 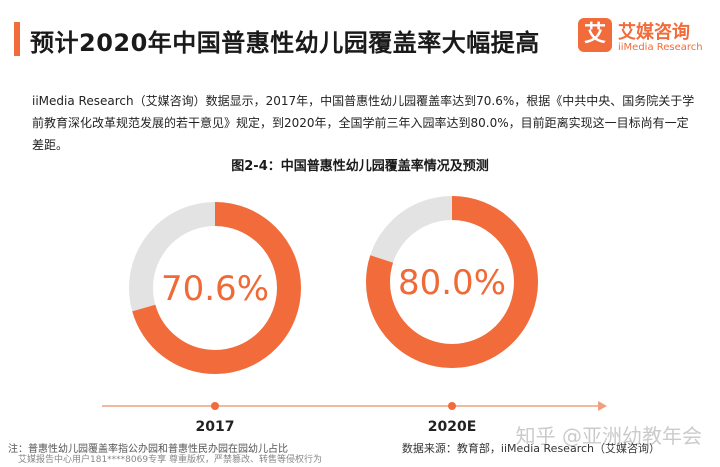 What do you see at coordinates (285, 43) in the screenshot?
I see `page-title: 预计2020年中国普惠性幼儿园覆盖率大幅提高` at bounding box center [285, 43].